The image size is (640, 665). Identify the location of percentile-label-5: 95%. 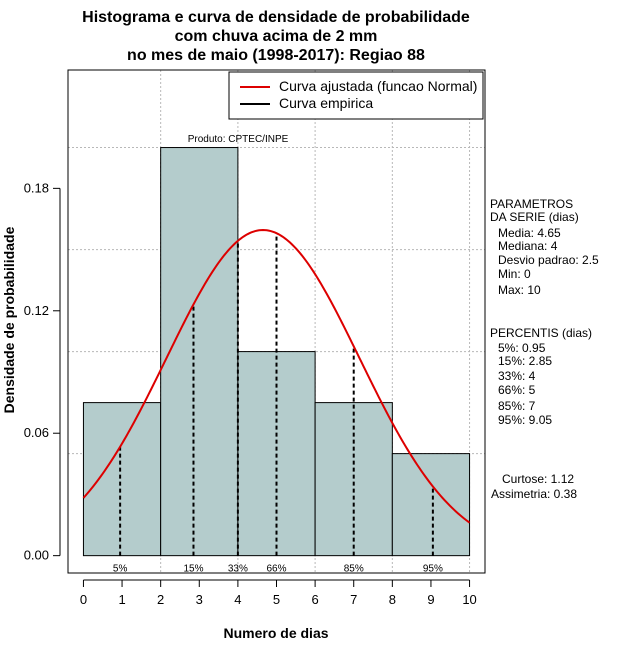
(433, 569).